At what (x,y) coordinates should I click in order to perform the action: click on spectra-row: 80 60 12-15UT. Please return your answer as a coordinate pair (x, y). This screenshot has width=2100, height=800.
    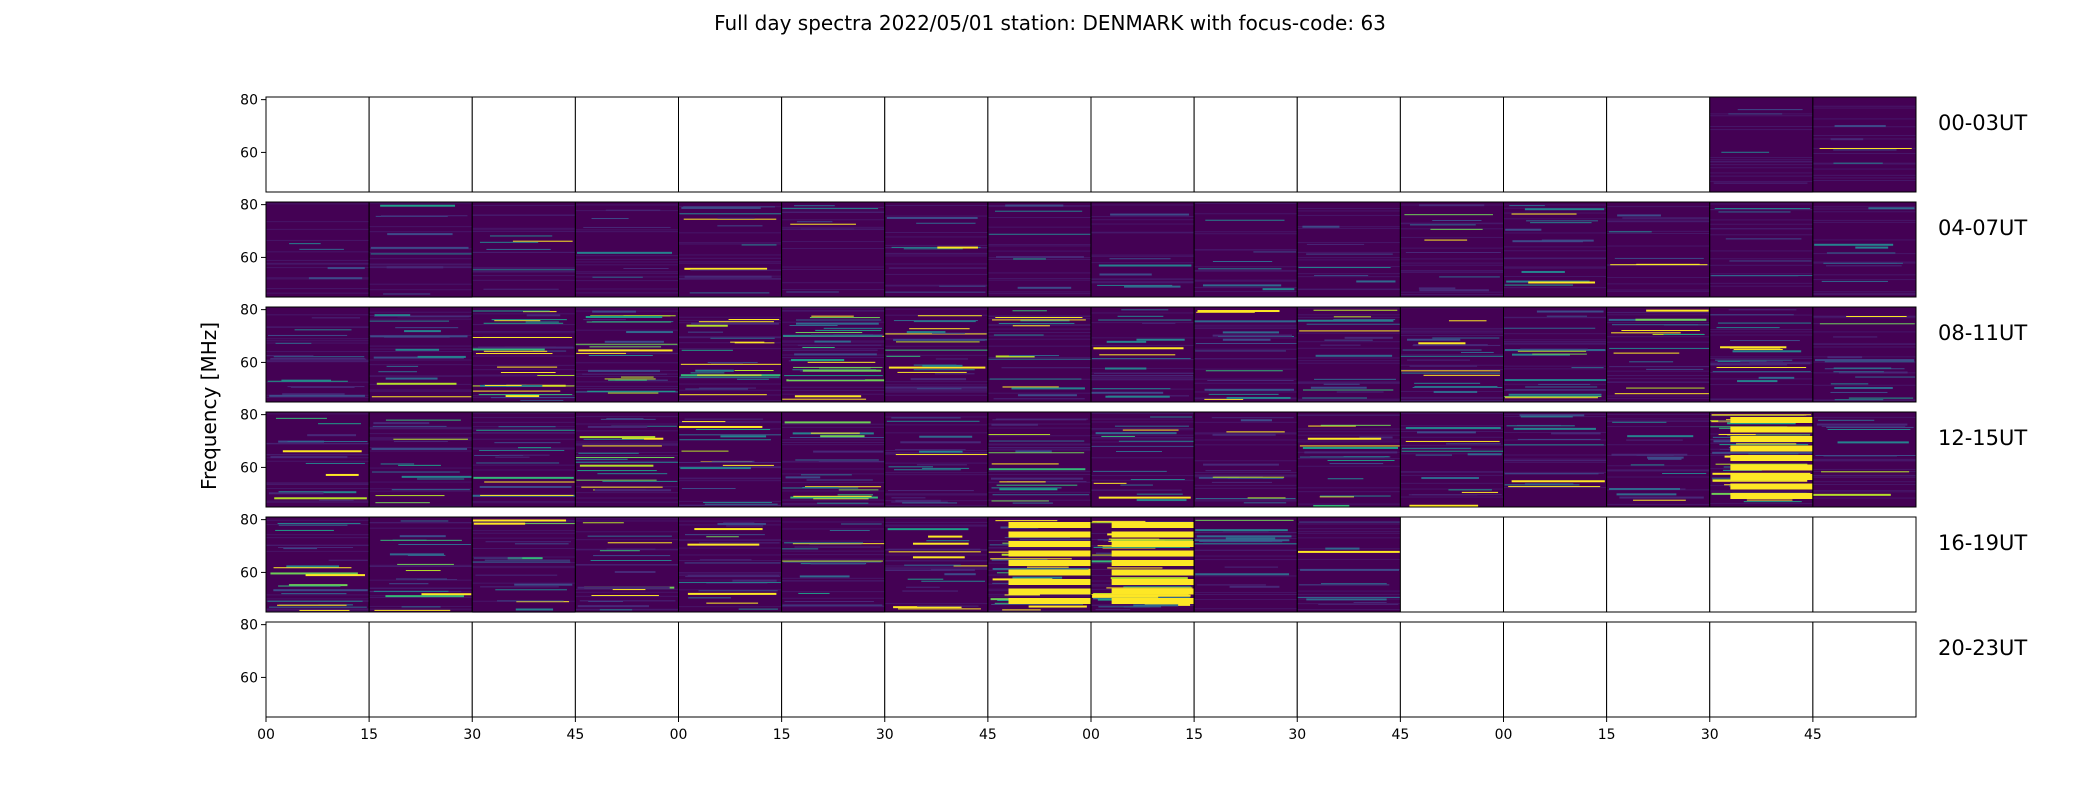
    Looking at the image, I should click on (1133, 458).